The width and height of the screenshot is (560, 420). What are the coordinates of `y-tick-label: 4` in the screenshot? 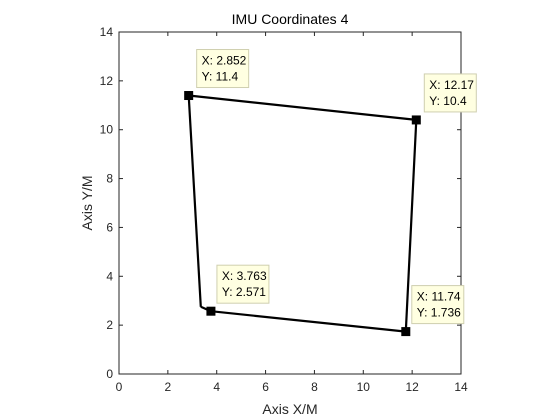 It's located at (109, 276).